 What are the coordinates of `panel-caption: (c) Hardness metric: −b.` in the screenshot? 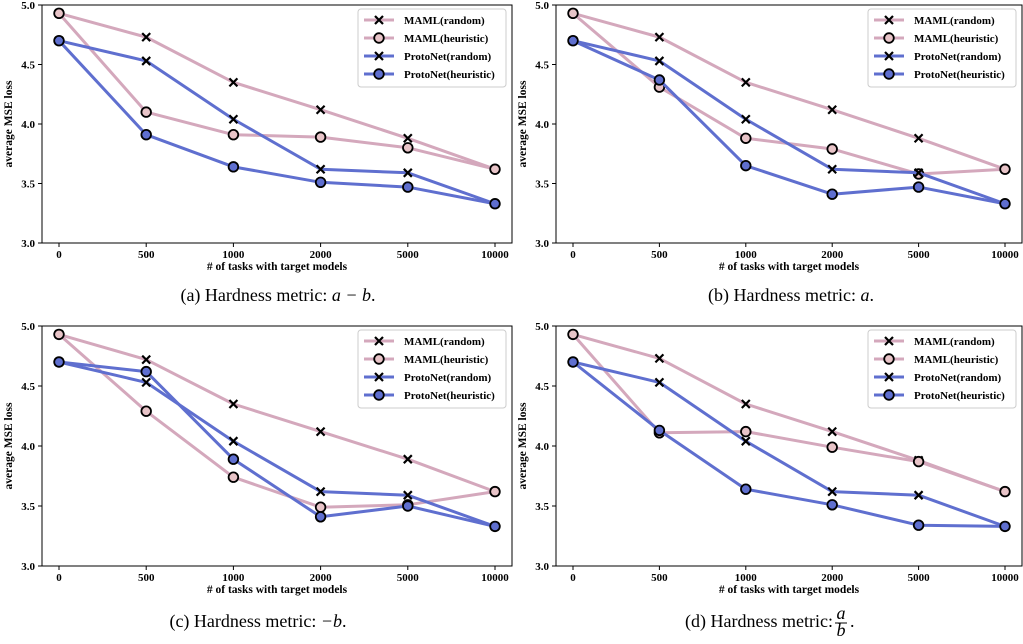 It's located at (257, 621).